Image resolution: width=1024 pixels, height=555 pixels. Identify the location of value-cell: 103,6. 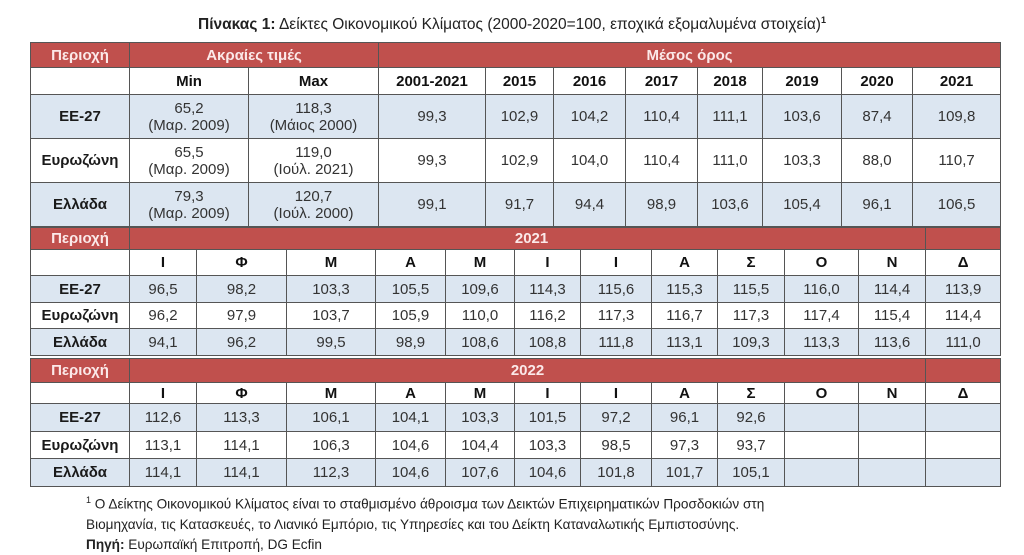
(730, 204).